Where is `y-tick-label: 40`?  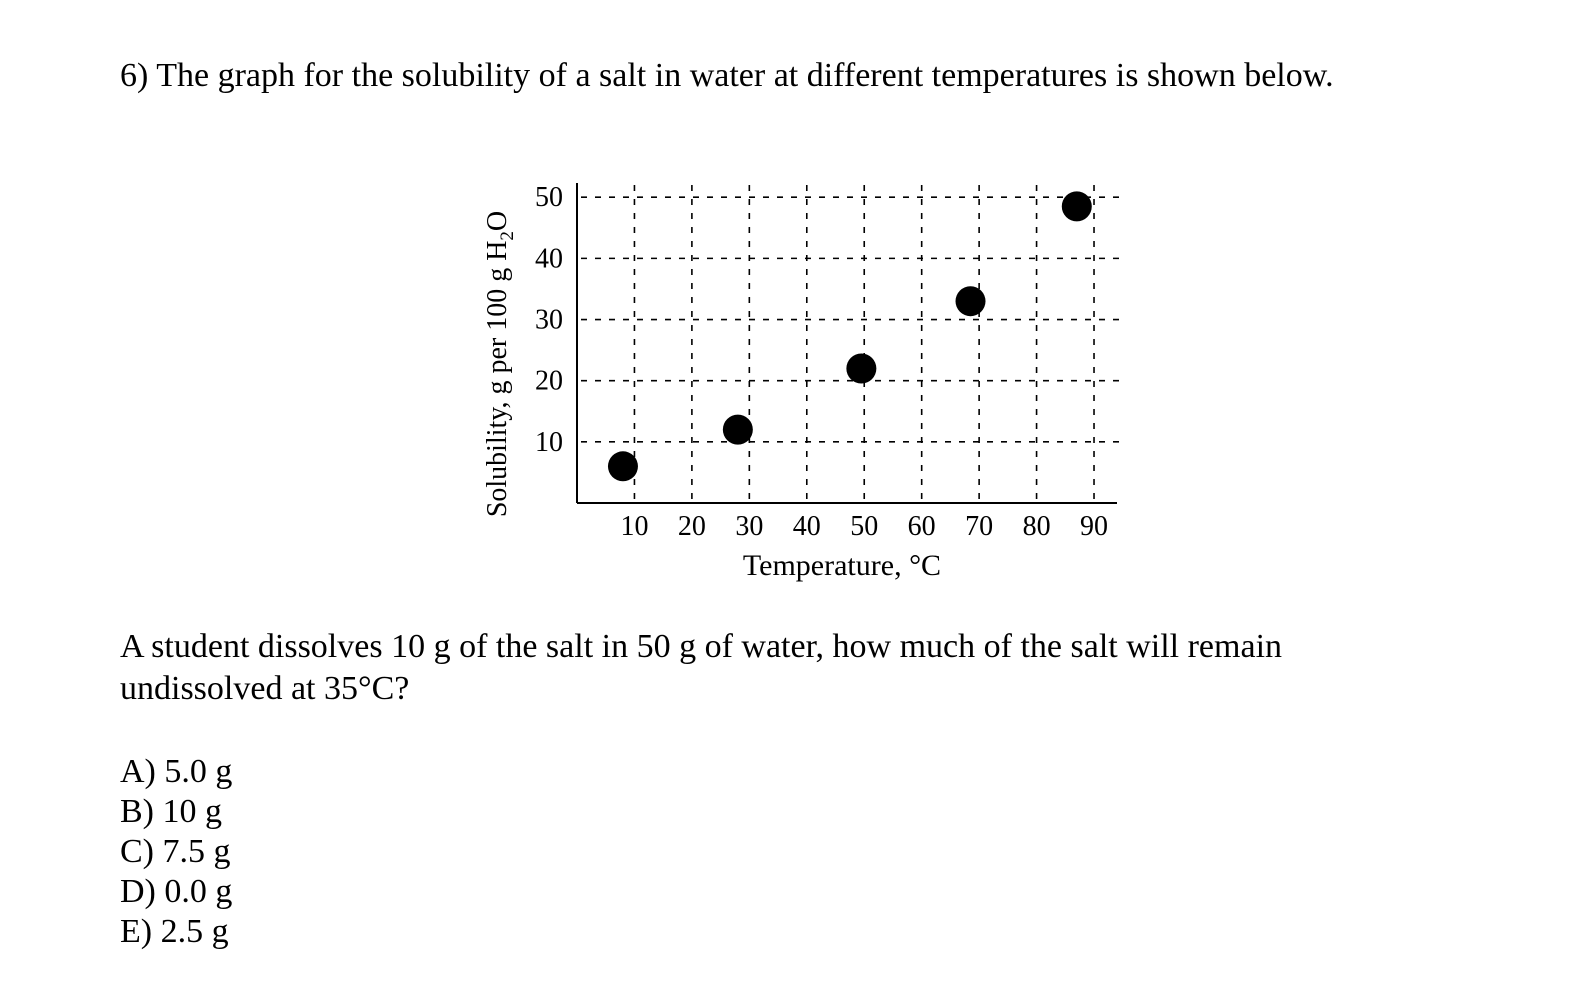 y-tick-label: 40 is located at coordinates (549, 258).